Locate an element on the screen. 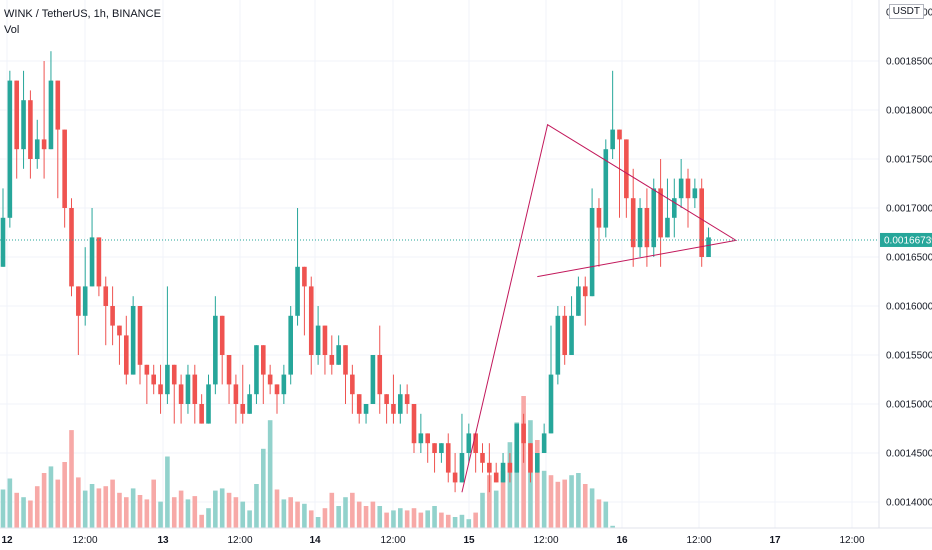 The width and height of the screenshot is (932, 550). currency-badge: USDT is located at coordinates (906, 11).